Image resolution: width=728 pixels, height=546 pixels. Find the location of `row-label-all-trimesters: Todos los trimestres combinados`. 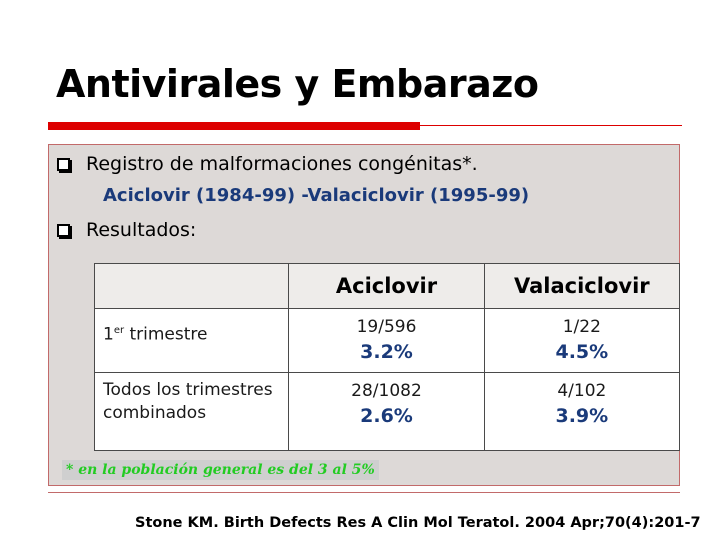

row-label-all-trimesters: Todos los trimestres combinados is located at coordinates (191, 411).